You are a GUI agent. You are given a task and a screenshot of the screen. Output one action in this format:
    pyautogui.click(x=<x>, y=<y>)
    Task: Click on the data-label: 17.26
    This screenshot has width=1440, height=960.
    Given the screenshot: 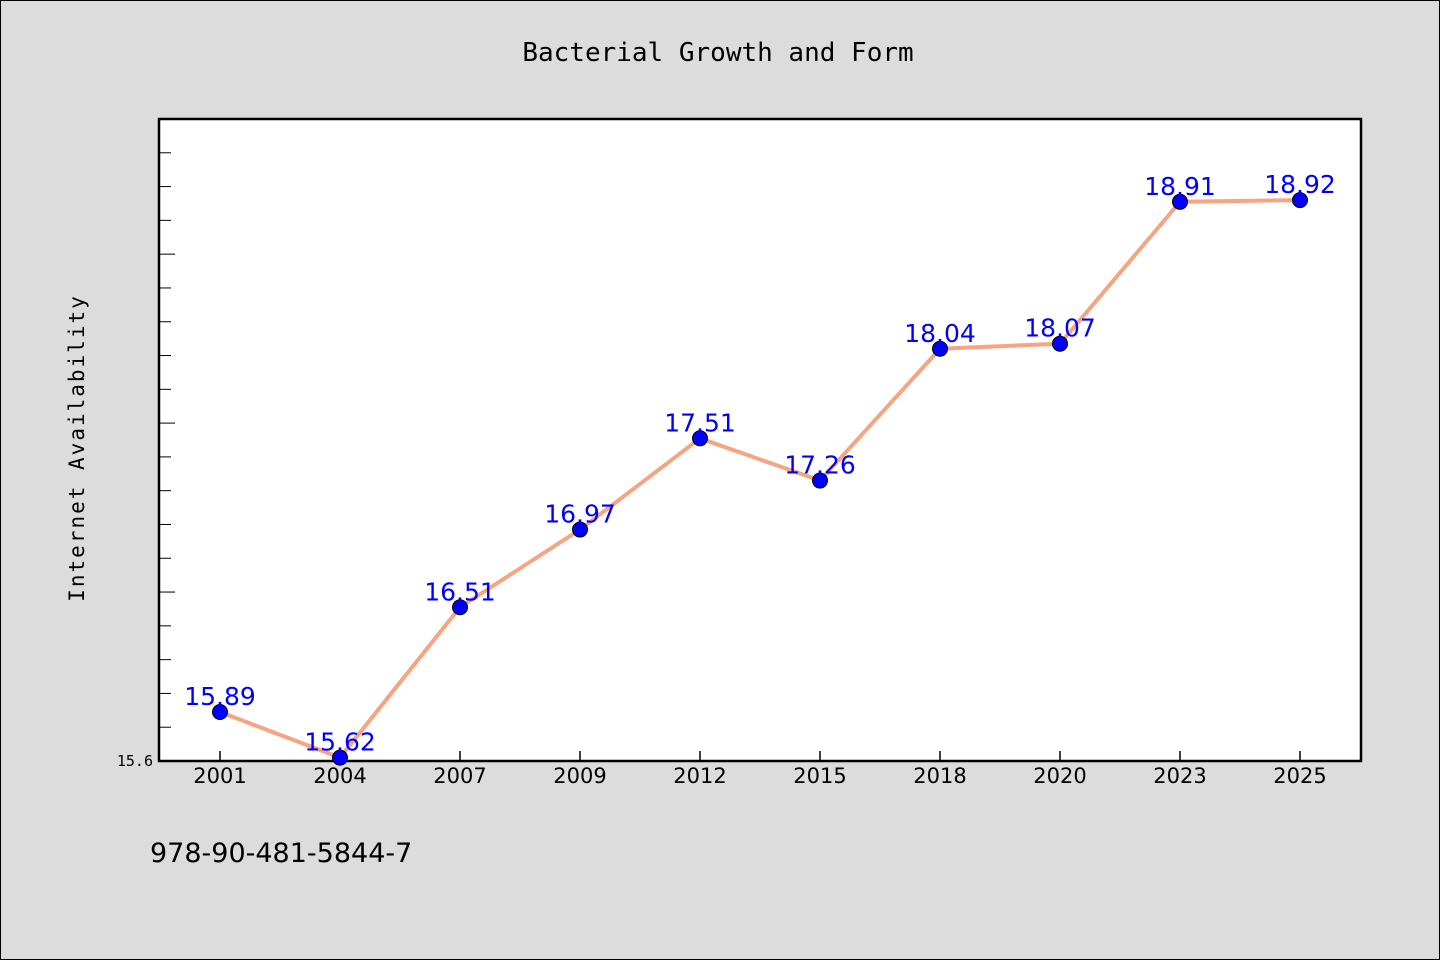 What is the action you would take?
    pyautogui.click(x=820, y=465)
    